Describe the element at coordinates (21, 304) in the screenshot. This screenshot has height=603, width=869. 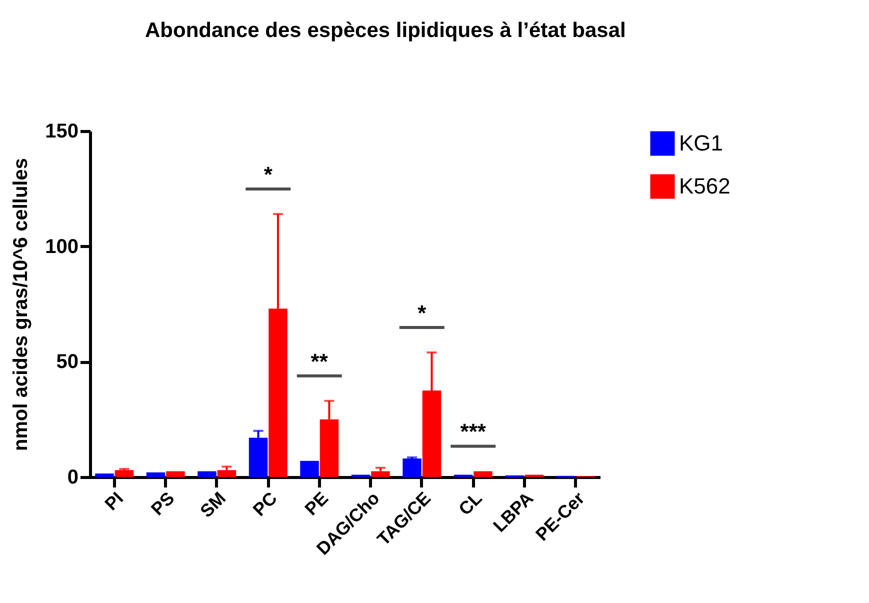
I see `y-axis-title: nmol acides gras/10^6 cellules` at that location.